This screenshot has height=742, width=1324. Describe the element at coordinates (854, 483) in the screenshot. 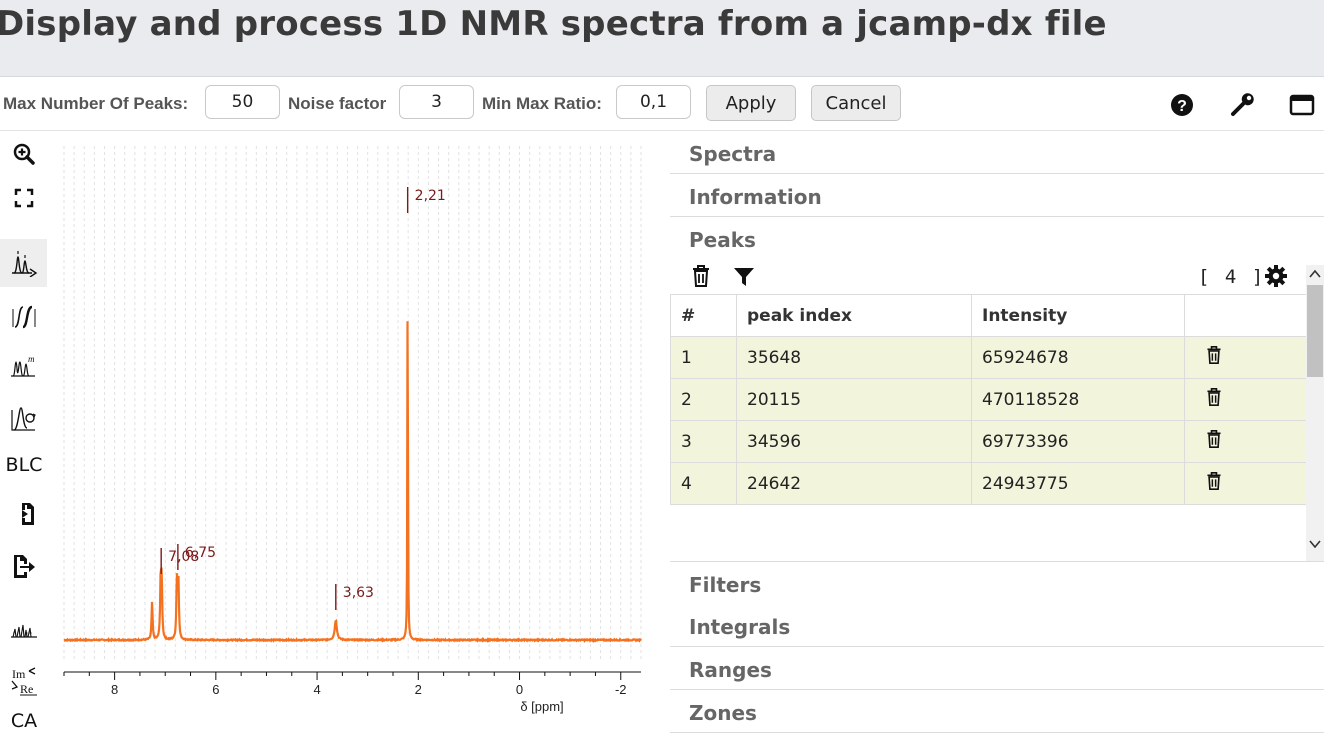

I see `peak-index: 24642` at that location.